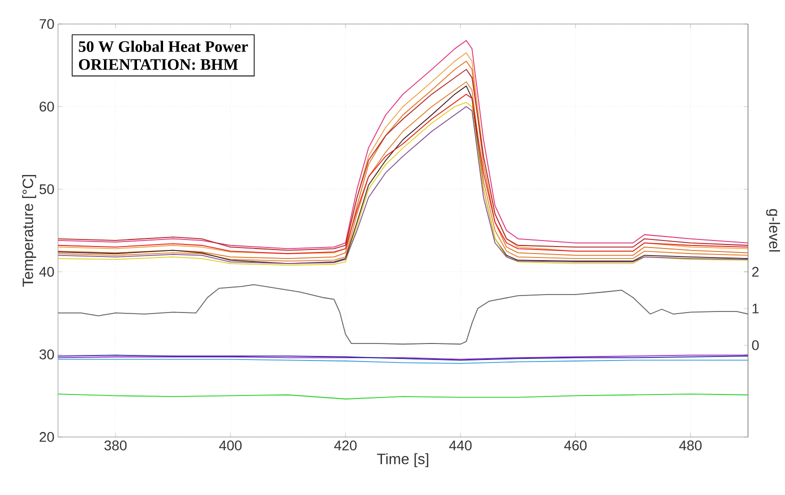  What do you see at coordinates (115, 445) in the screenshot?
I see `x-tick-label: 380` at bounding box center [115, 445].